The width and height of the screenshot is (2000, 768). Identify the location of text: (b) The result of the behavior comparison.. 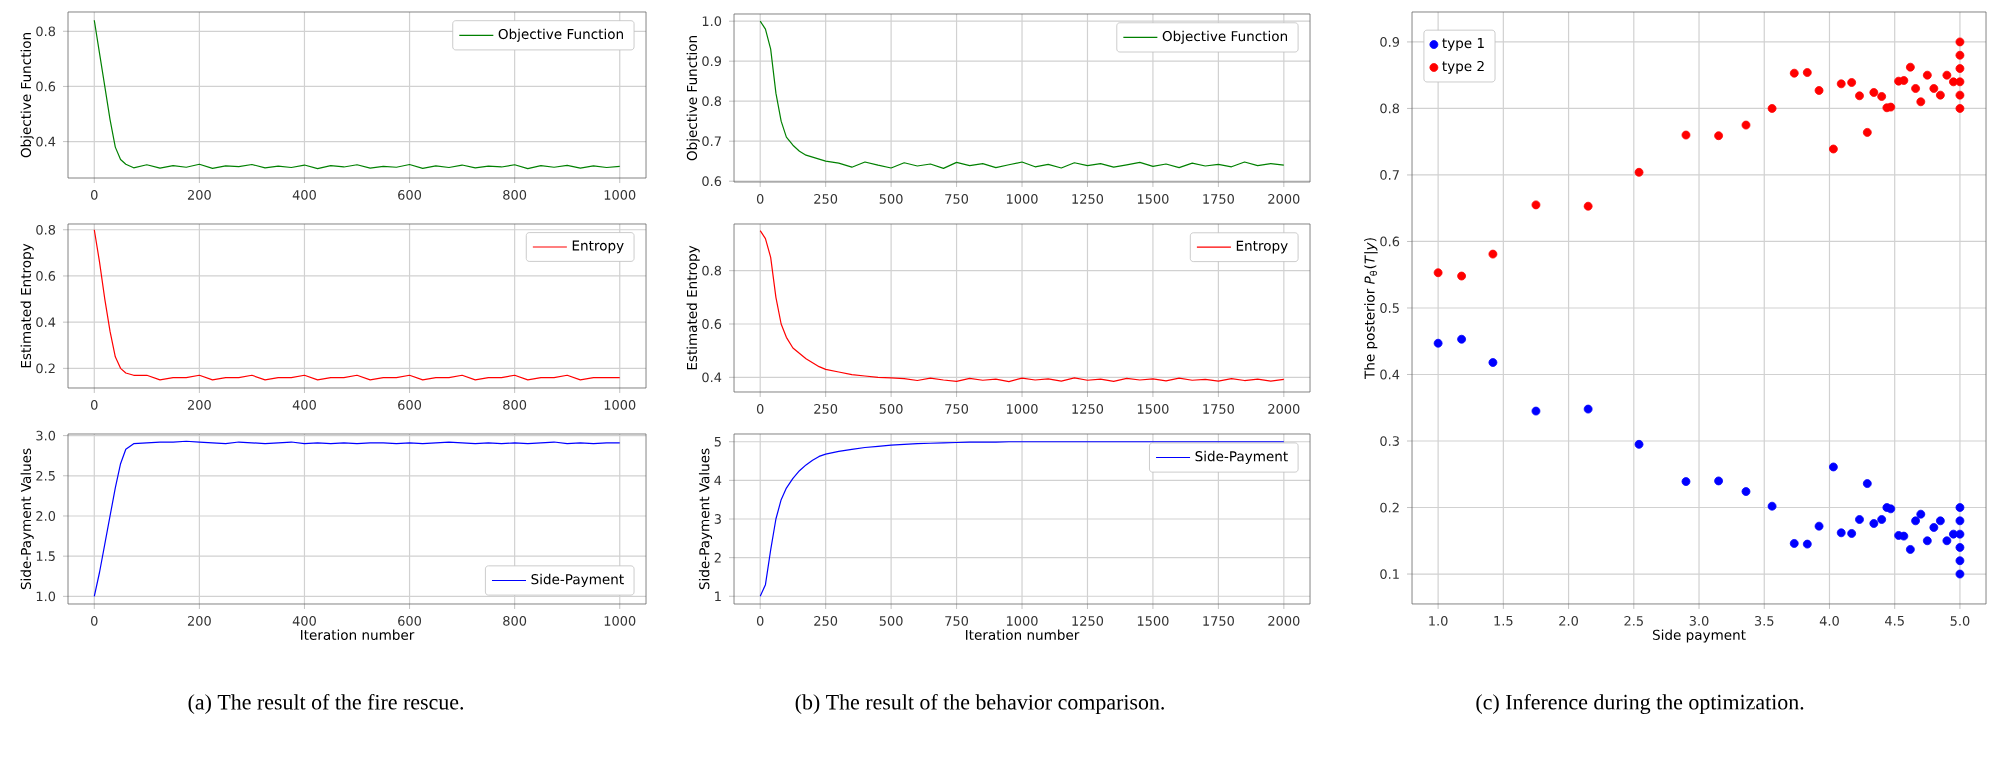
(979, 704).